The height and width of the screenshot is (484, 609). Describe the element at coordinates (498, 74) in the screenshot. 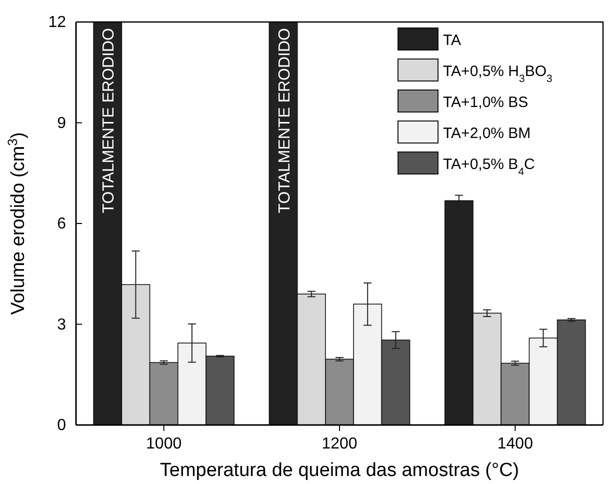

I see `legend-label: TA+0,5% H$_{3}$BO$_{3}$` at that location.